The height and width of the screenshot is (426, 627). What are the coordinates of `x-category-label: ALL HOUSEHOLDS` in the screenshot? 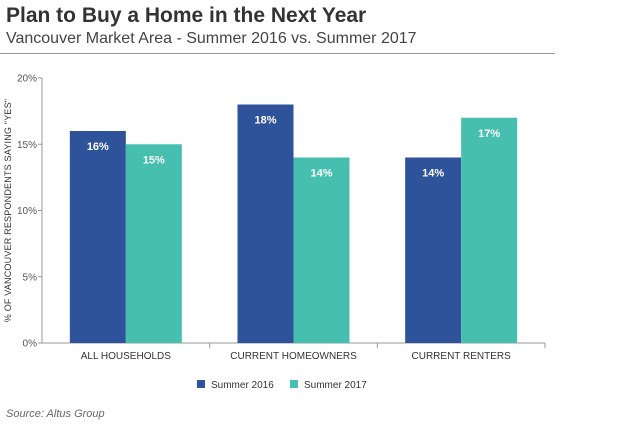 It's located at (126, 356).